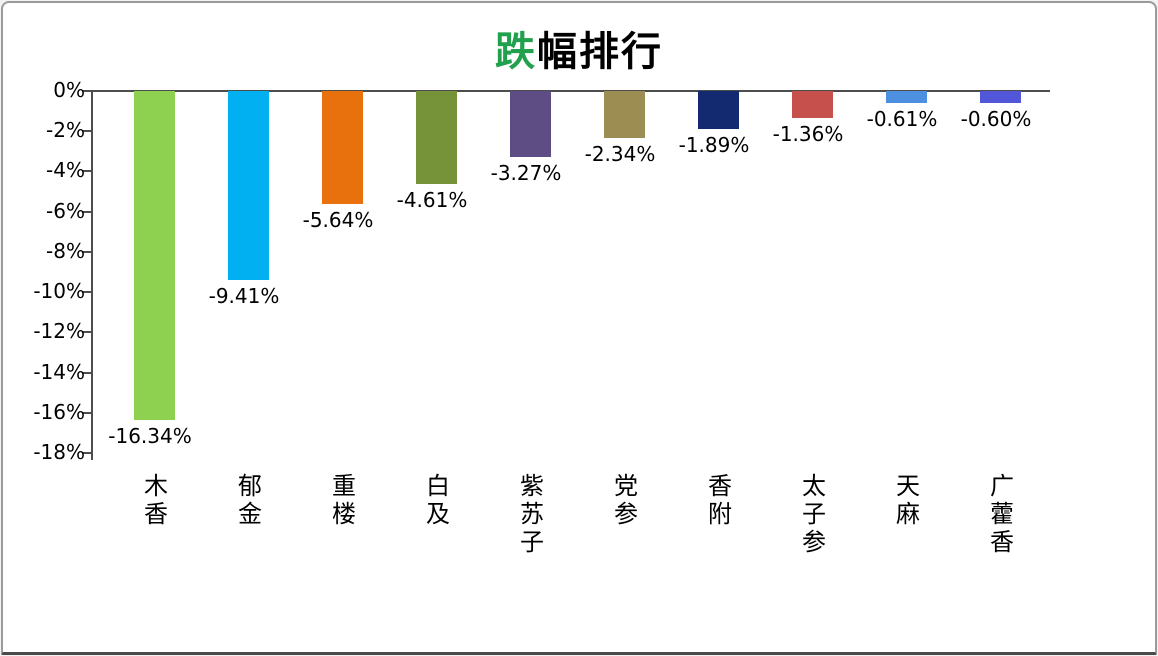 The height and width of the screenshot is (656, 1158). What do you see at coordinates (248, 186) in the screenshot?
I see `bar-郁金` at bounding box center [248, 186].